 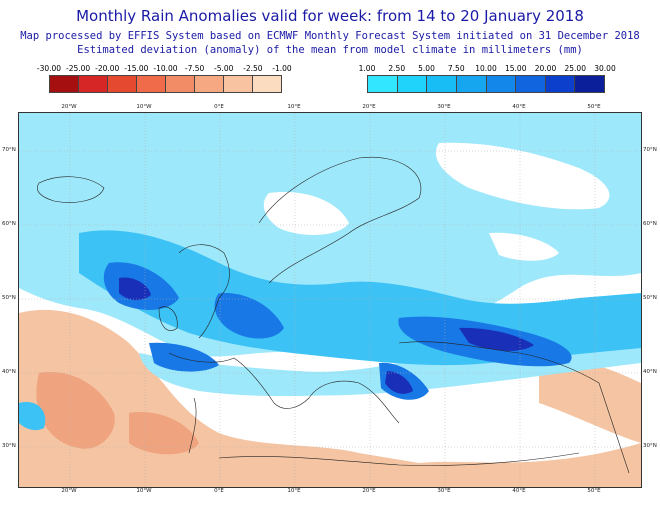 I want to click on legend-label: 10.00, so click(x=486, y=68).